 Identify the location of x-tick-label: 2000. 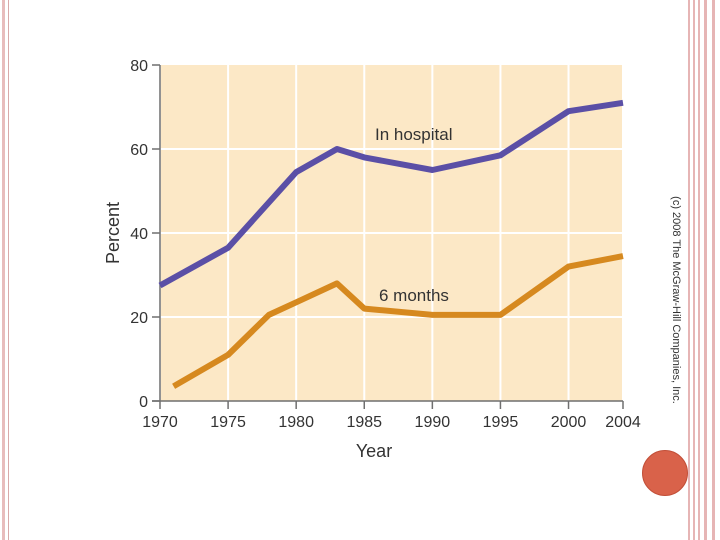
(569, 422).